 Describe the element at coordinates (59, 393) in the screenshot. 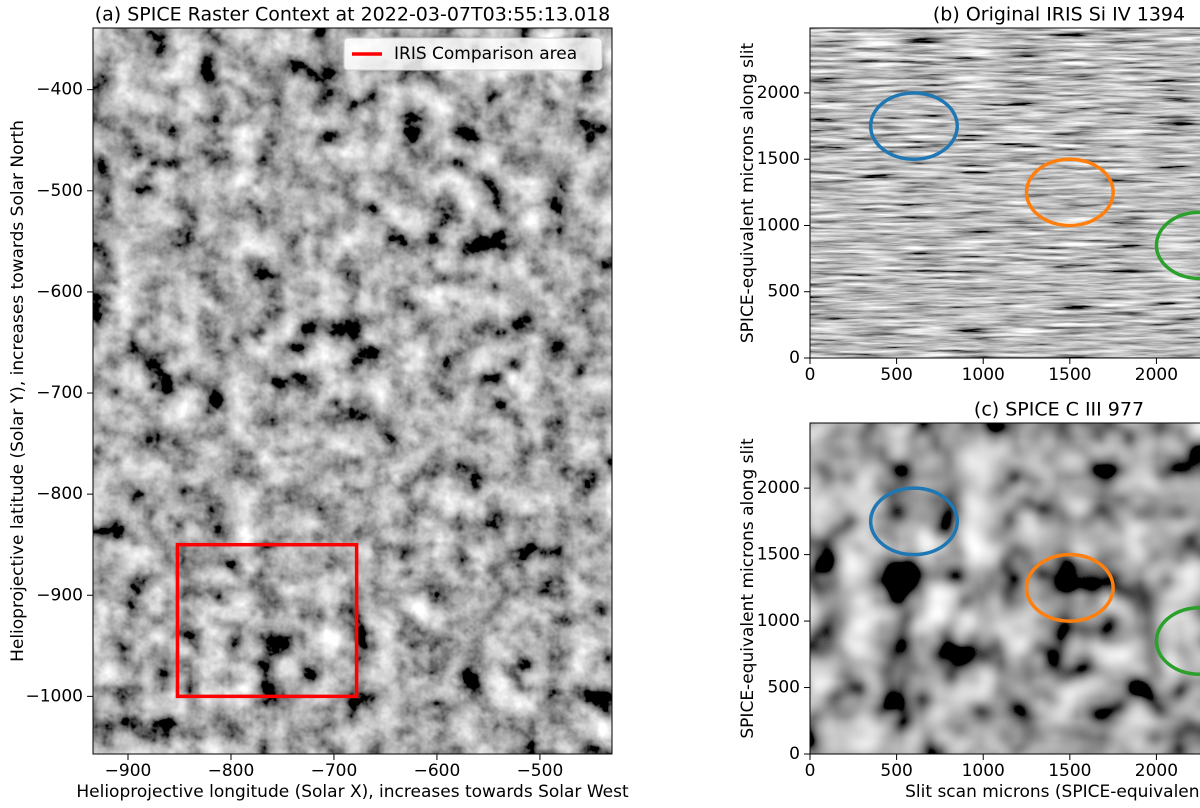

I see `y-tick-label: −700` at that location.